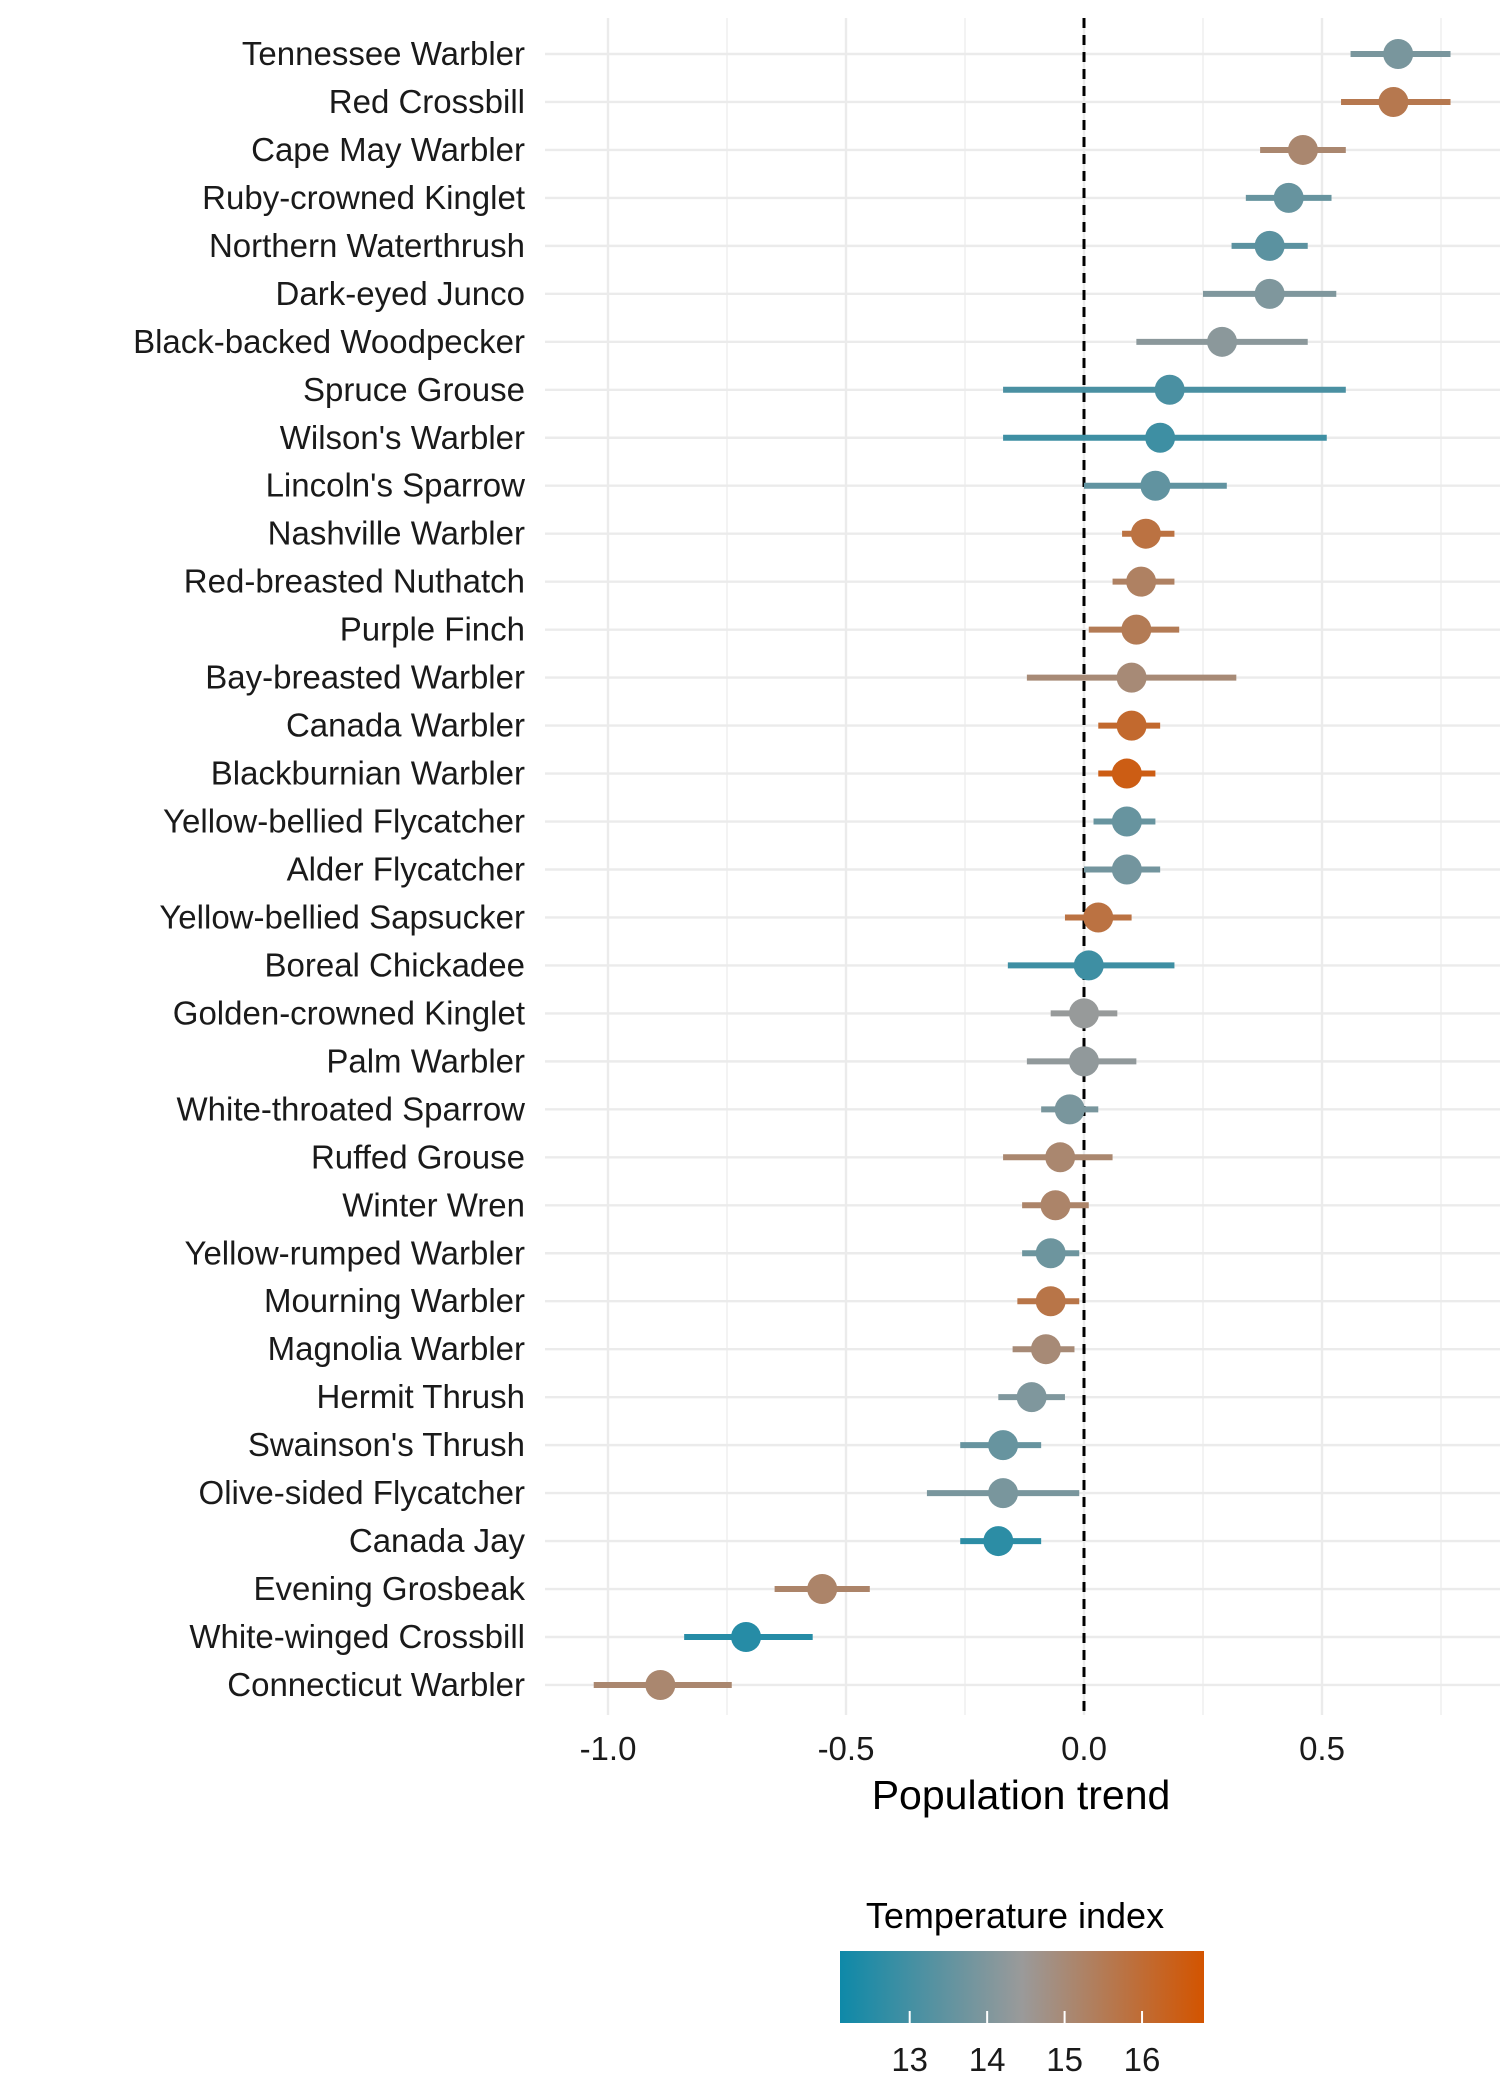 Image resolution: width=1500 pixels, height=2100 pixels. What do you see at coordinates (1021, 1795) in the screenshot?
I see `x-axis-title: Population trend` at bounding box center [1021, 1795].